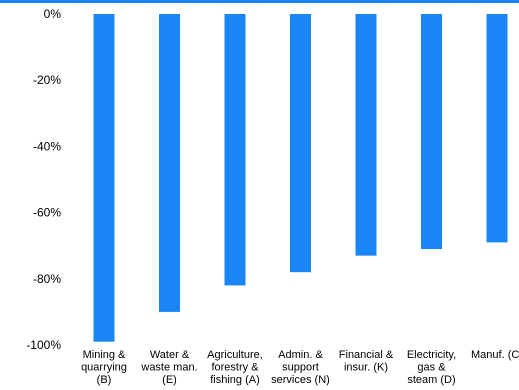 Image resolution: width=519 pixels, height=390 pixels. I want to click on y-tick-label: -60%, so click(47, 213).